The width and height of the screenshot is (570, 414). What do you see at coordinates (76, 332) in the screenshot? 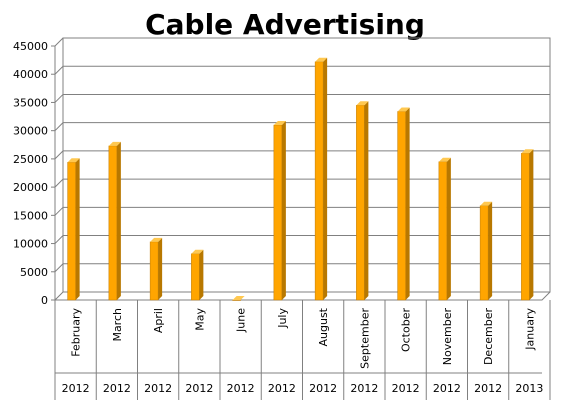
I see `x-tick-label: February` at bounding box center [76, 332].